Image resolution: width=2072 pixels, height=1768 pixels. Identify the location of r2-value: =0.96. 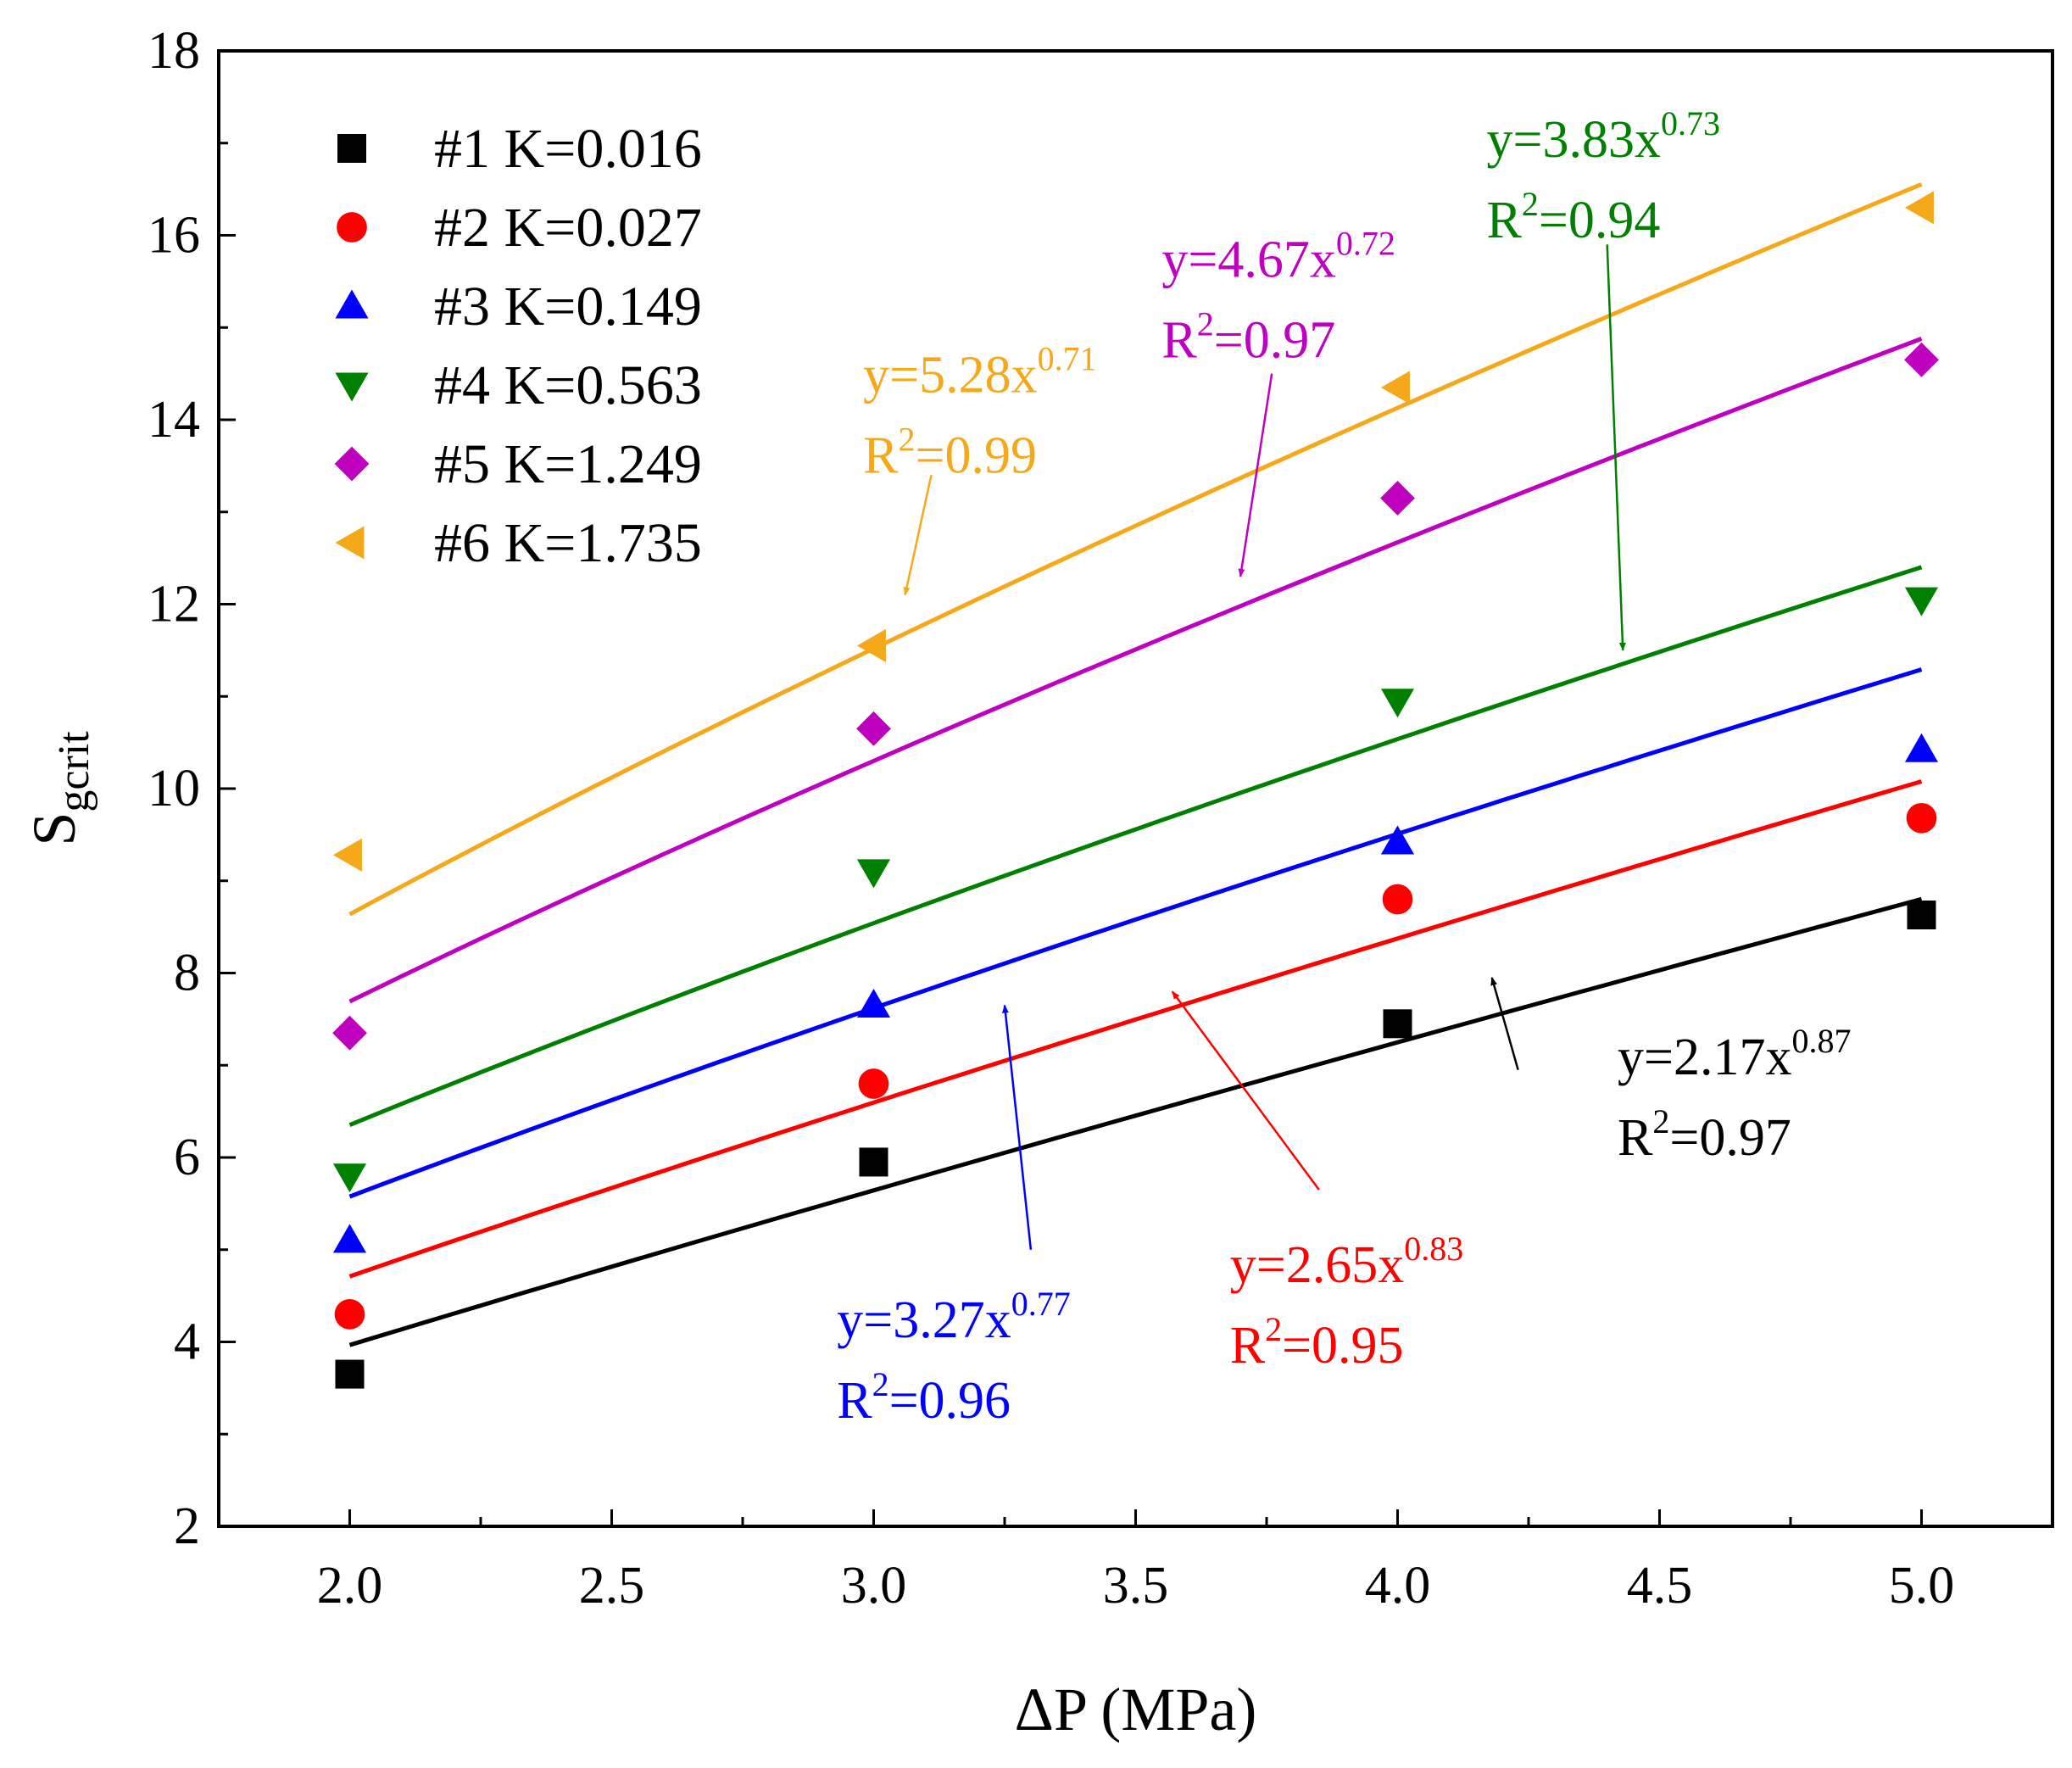
(950, 1401).